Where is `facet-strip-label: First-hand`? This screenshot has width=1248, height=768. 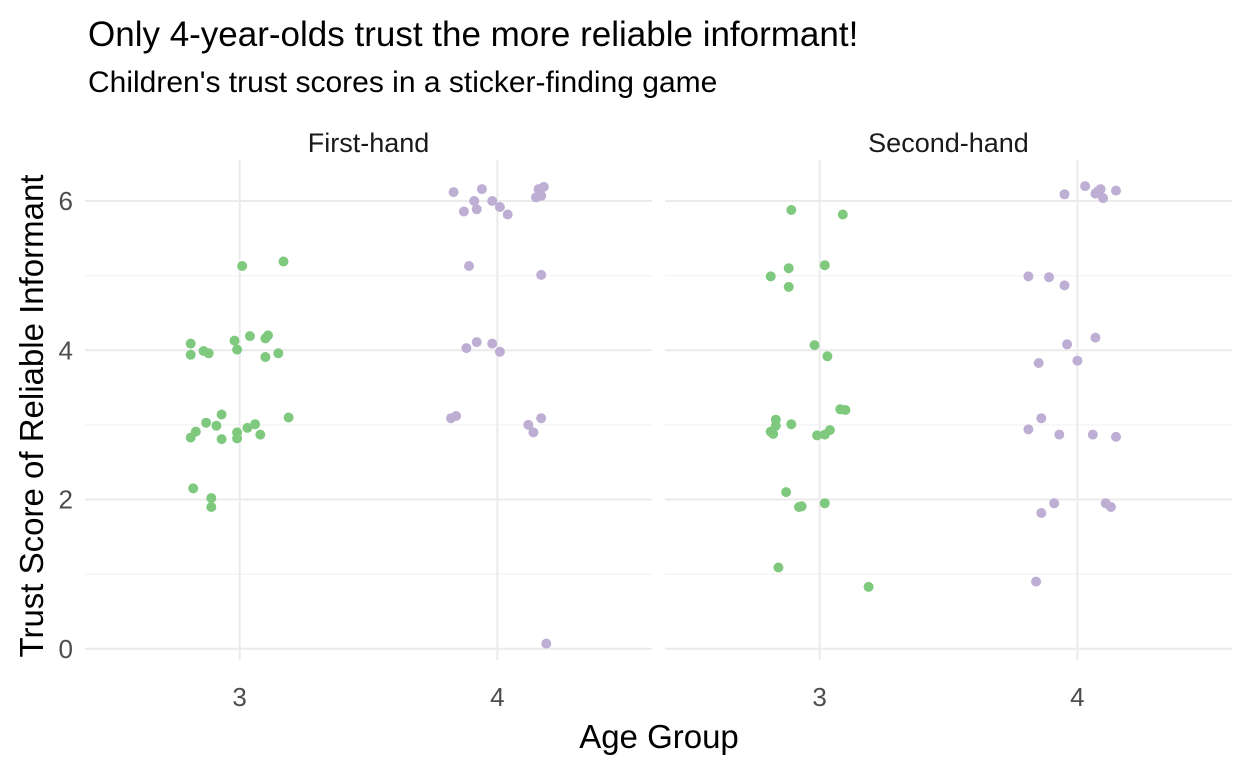
facet-strip-label: First-hand is located at coordinates (369, 143).